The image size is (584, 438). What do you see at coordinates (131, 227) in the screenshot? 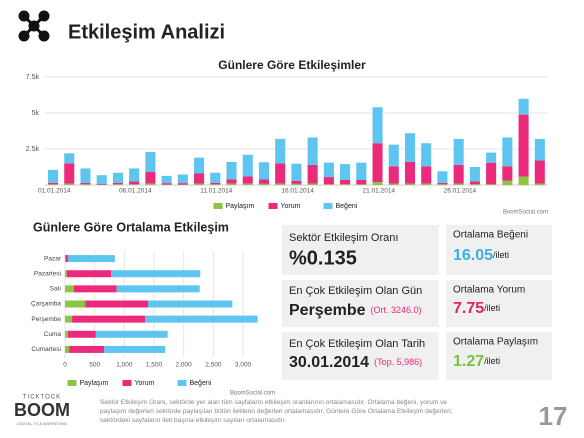
I see `chart-title: Günlere Göre Ortalama Etkileşim` at bounding box center [131, 227].